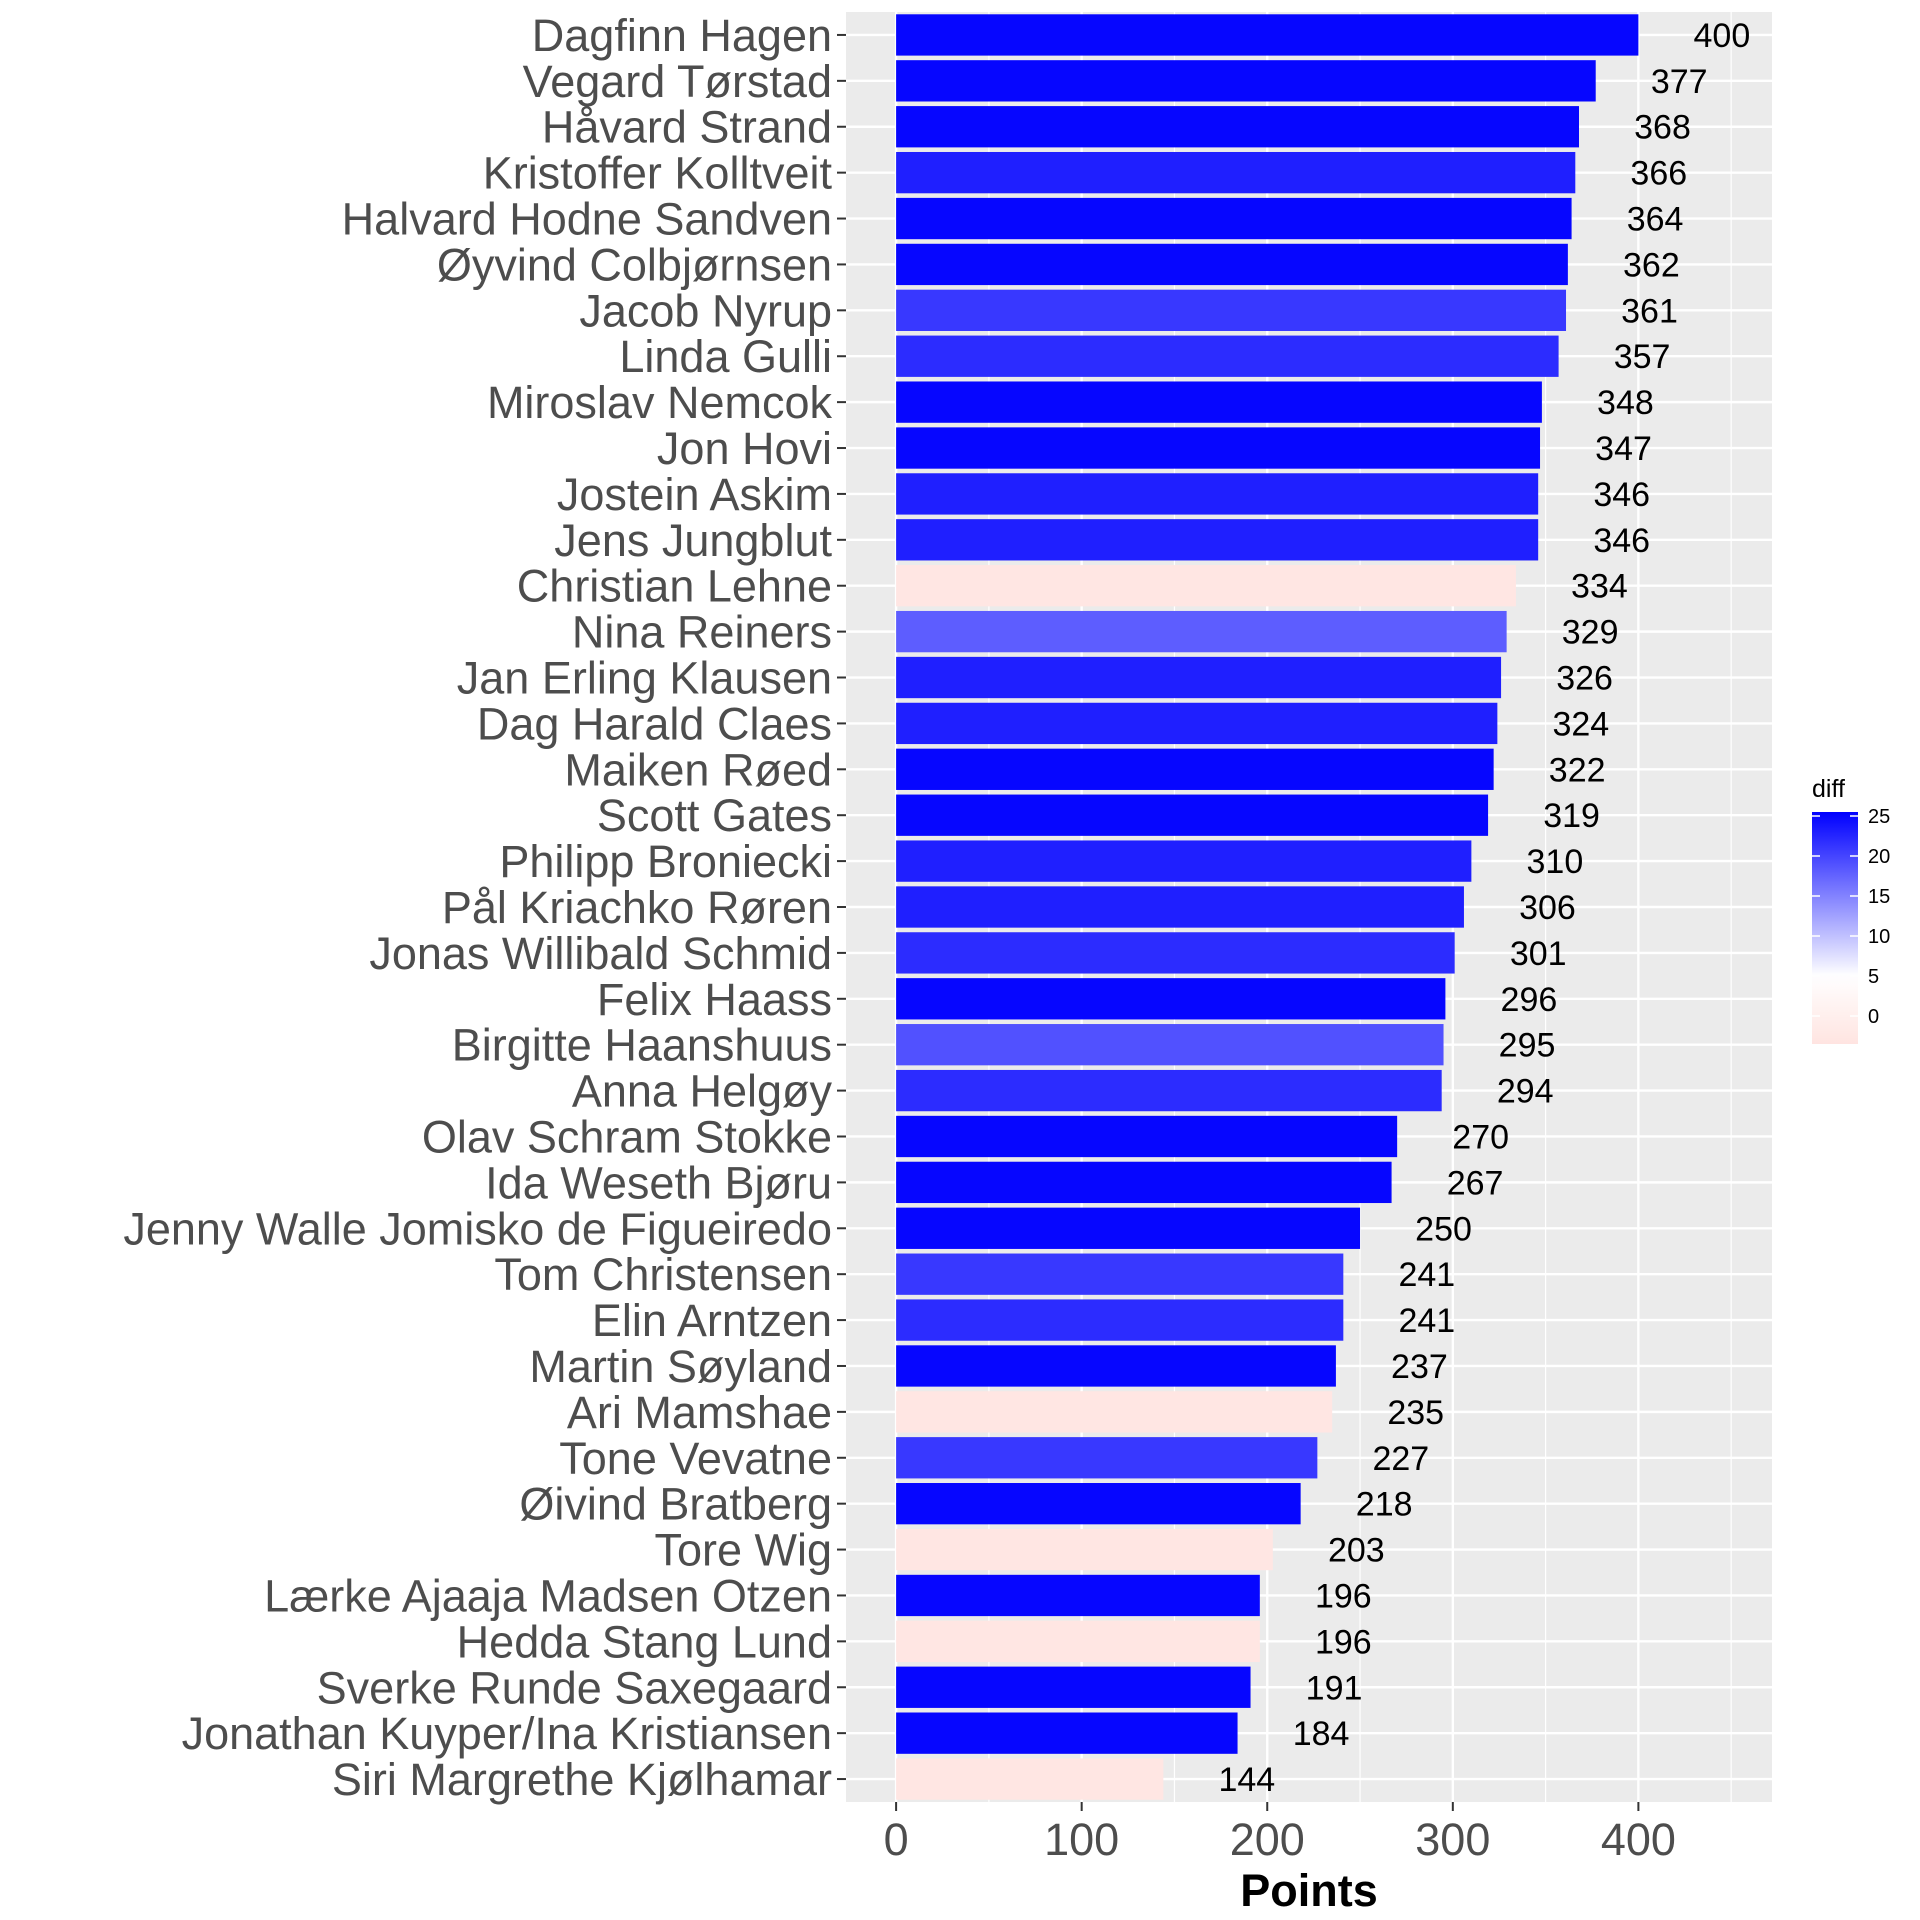  Describe the element at coordinates (1584, 679) in the screenshot. I see `value-label: 326` at that location.